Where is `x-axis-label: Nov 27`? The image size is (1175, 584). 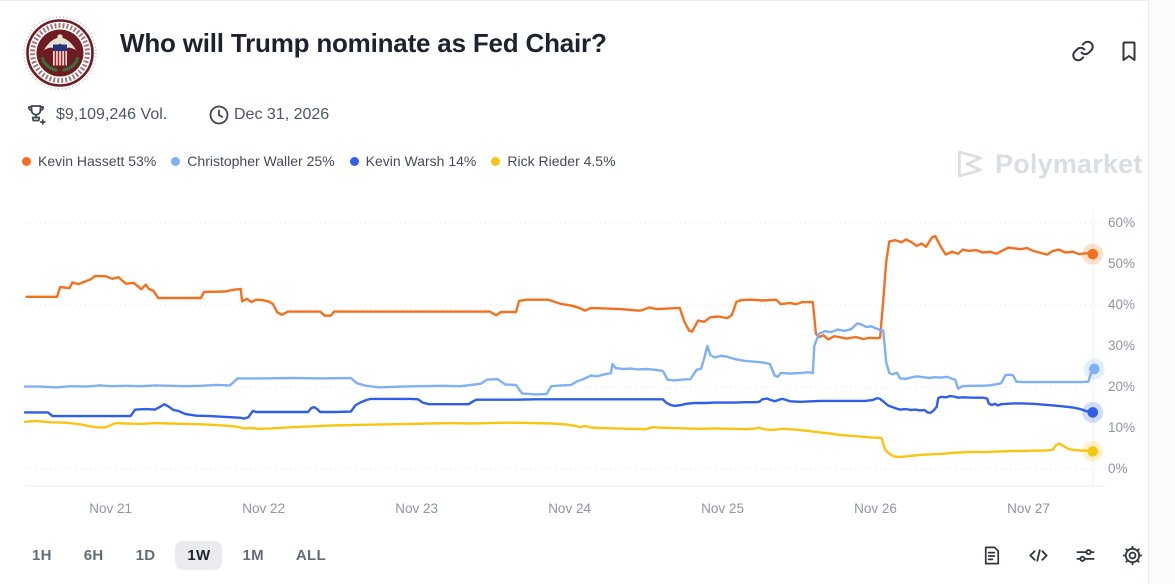
x-axis-label: Nov 27 is located at coordinates (1028, 508).